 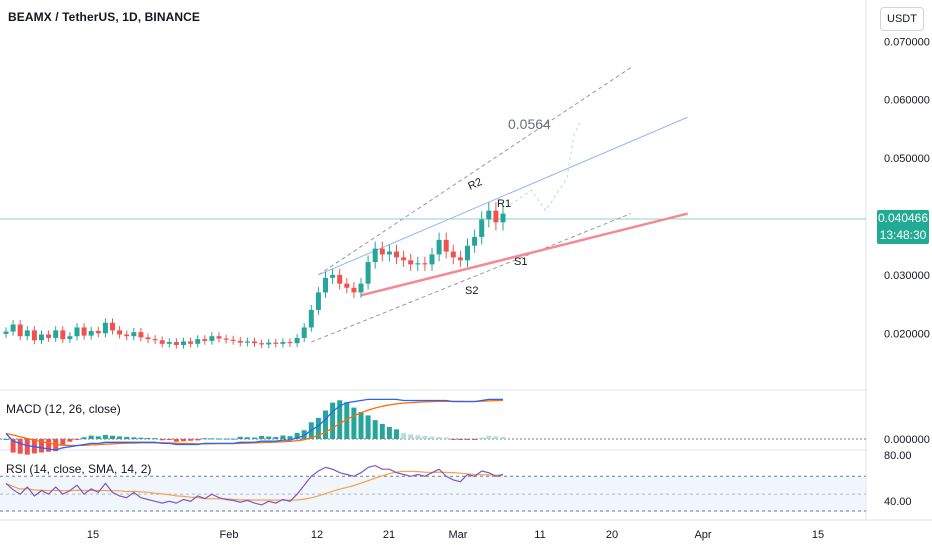 What do you see at coordinates (63, 409) in the screenshot?
I see `macd-label: MACD (12, 26, close)` at bounding box center [63, 409].